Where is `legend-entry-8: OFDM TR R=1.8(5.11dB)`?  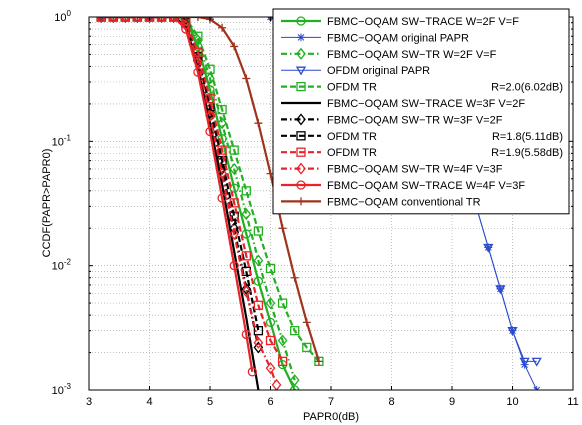
legend-entry-8: OFDM TR R=1.8(5.11dB) is located at coordinates (422, 137).